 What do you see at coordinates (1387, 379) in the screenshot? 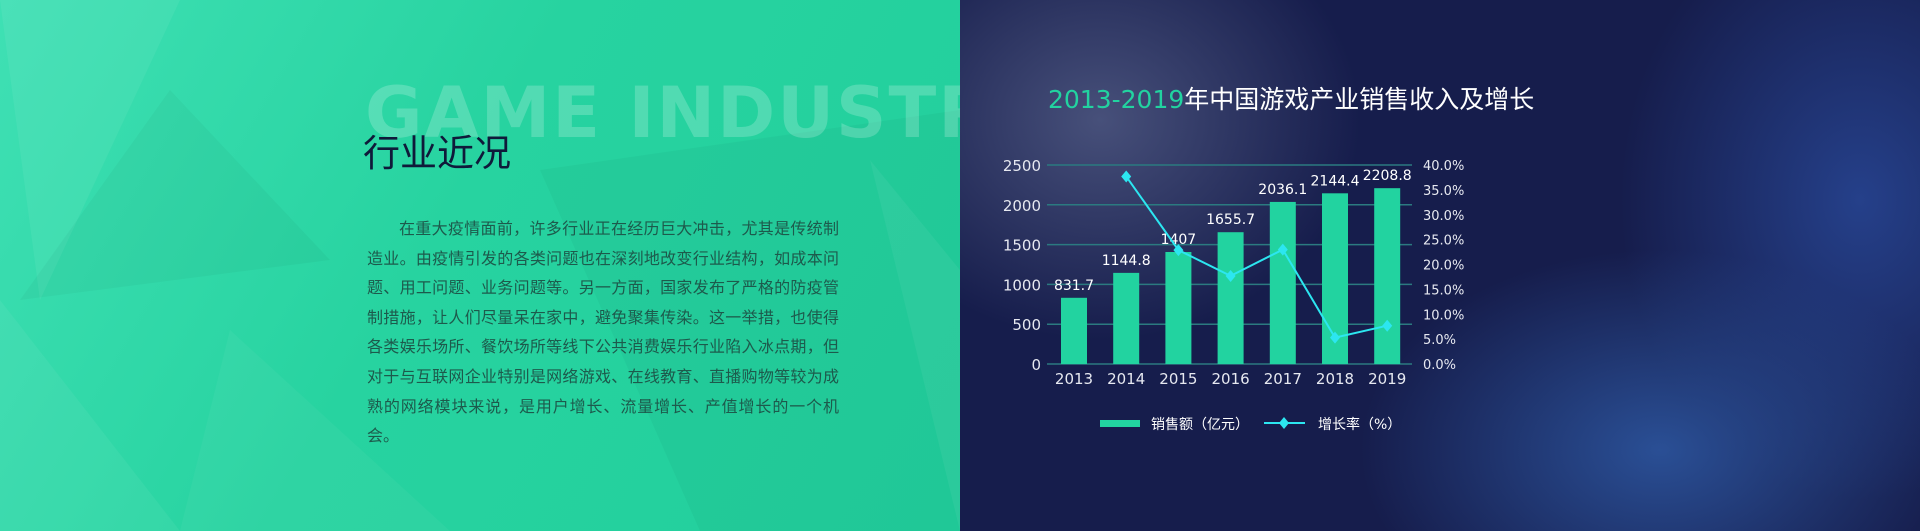
I see `x-tick-label: 2019` at bounding box center [1387, 379].